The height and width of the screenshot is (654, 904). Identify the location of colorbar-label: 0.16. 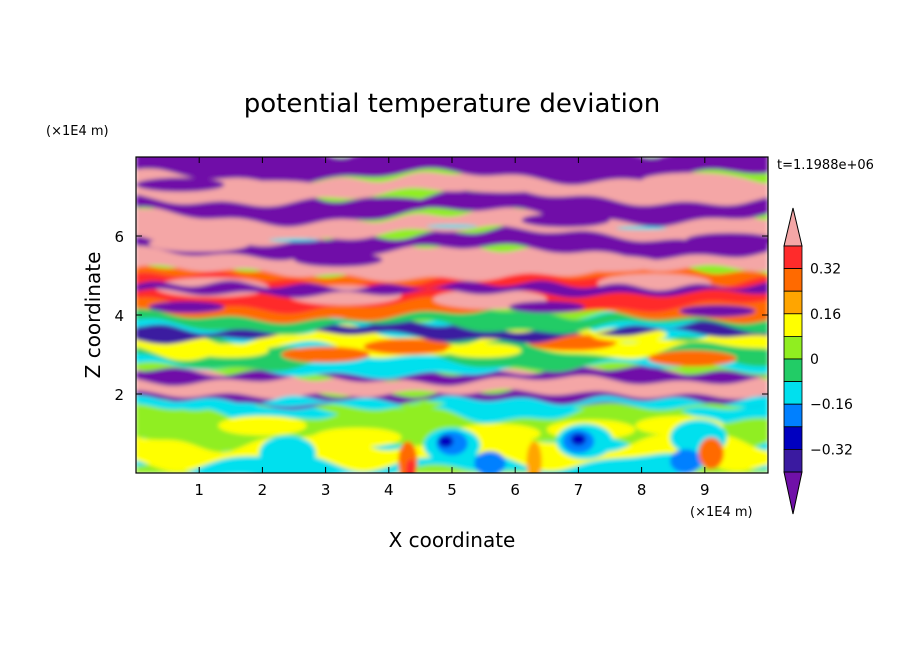
(825, 315).